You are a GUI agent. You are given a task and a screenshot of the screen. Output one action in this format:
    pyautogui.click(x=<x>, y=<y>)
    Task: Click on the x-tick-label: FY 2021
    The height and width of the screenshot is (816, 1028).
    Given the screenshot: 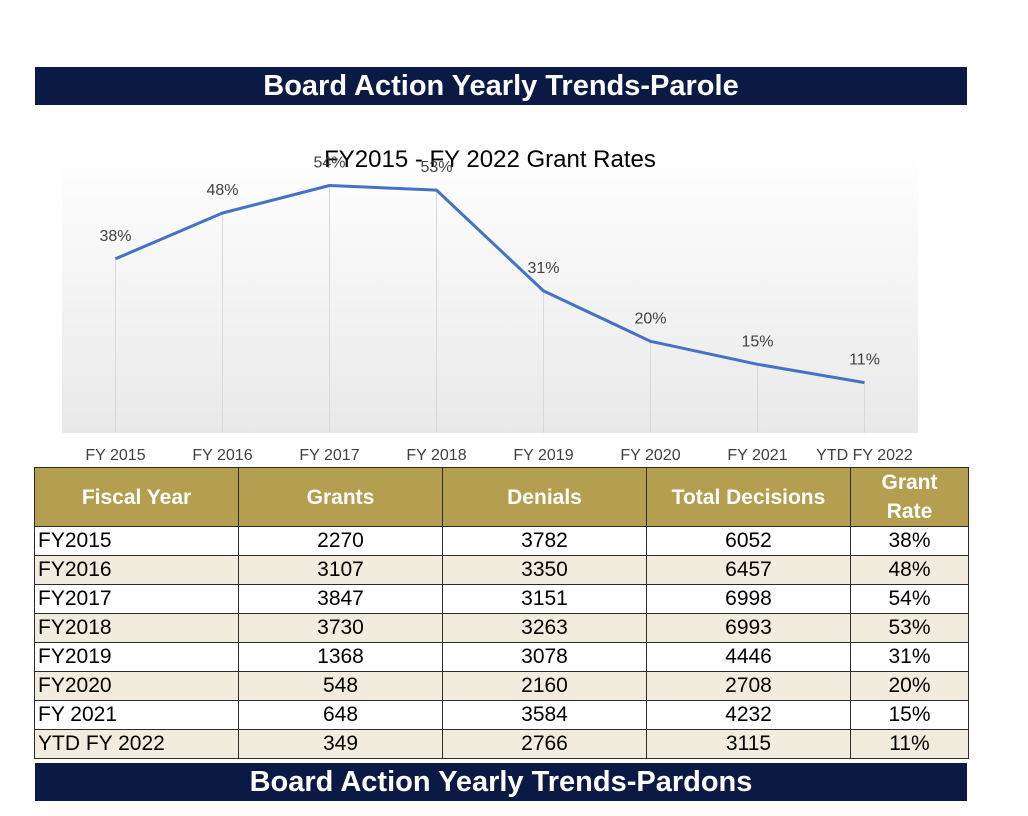 What is the action you would take?
    pyautogui.click(x=757, y=455)
    